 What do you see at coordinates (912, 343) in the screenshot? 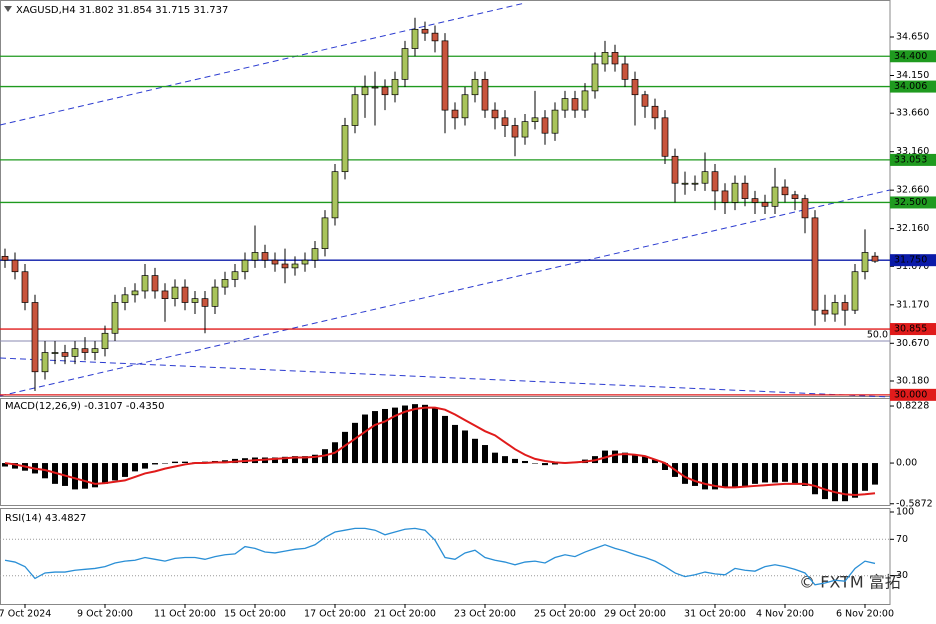
I see `y-tick-label: 30.670` at bounding box center [912, 343].